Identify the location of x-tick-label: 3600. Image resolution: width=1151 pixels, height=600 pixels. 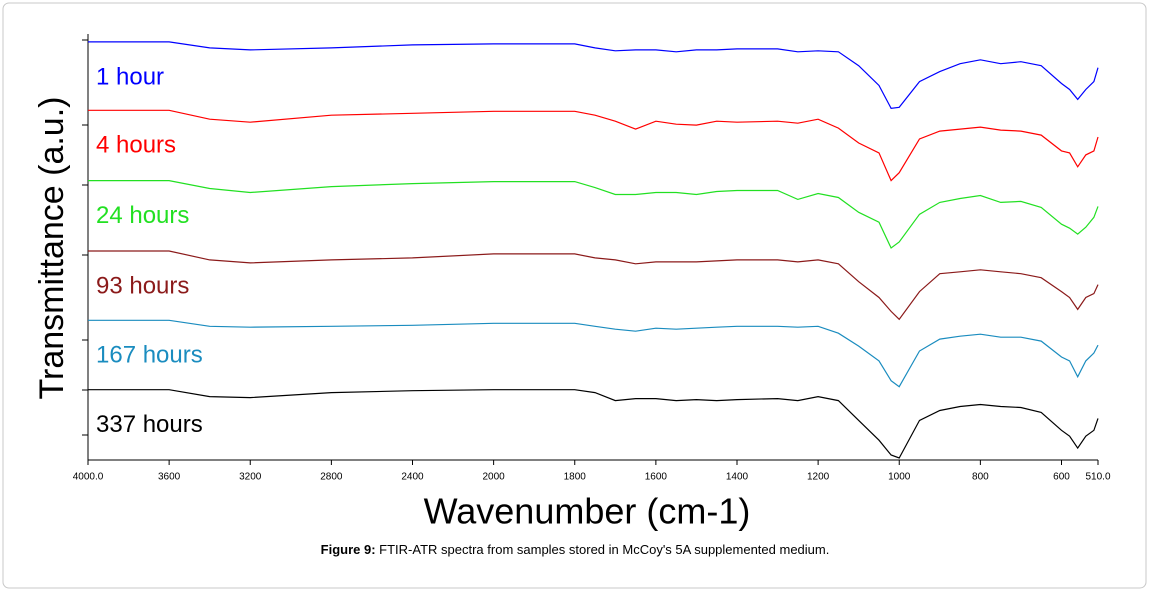
(169, 477).